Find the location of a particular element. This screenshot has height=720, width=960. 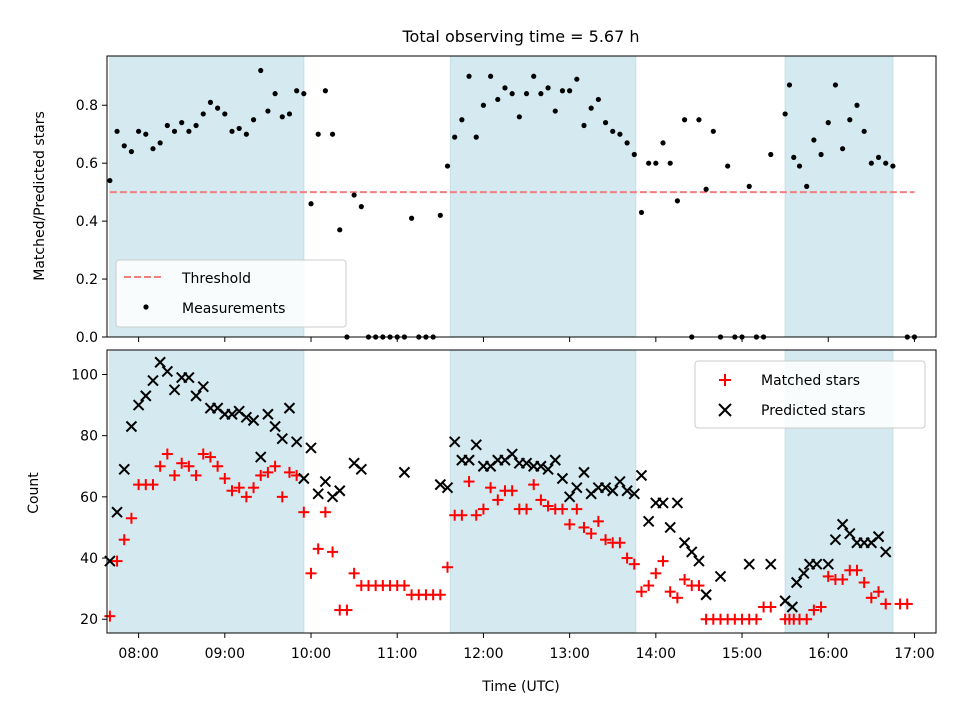

x-tick-label: 15:00 is located at coordinates (742, 654).